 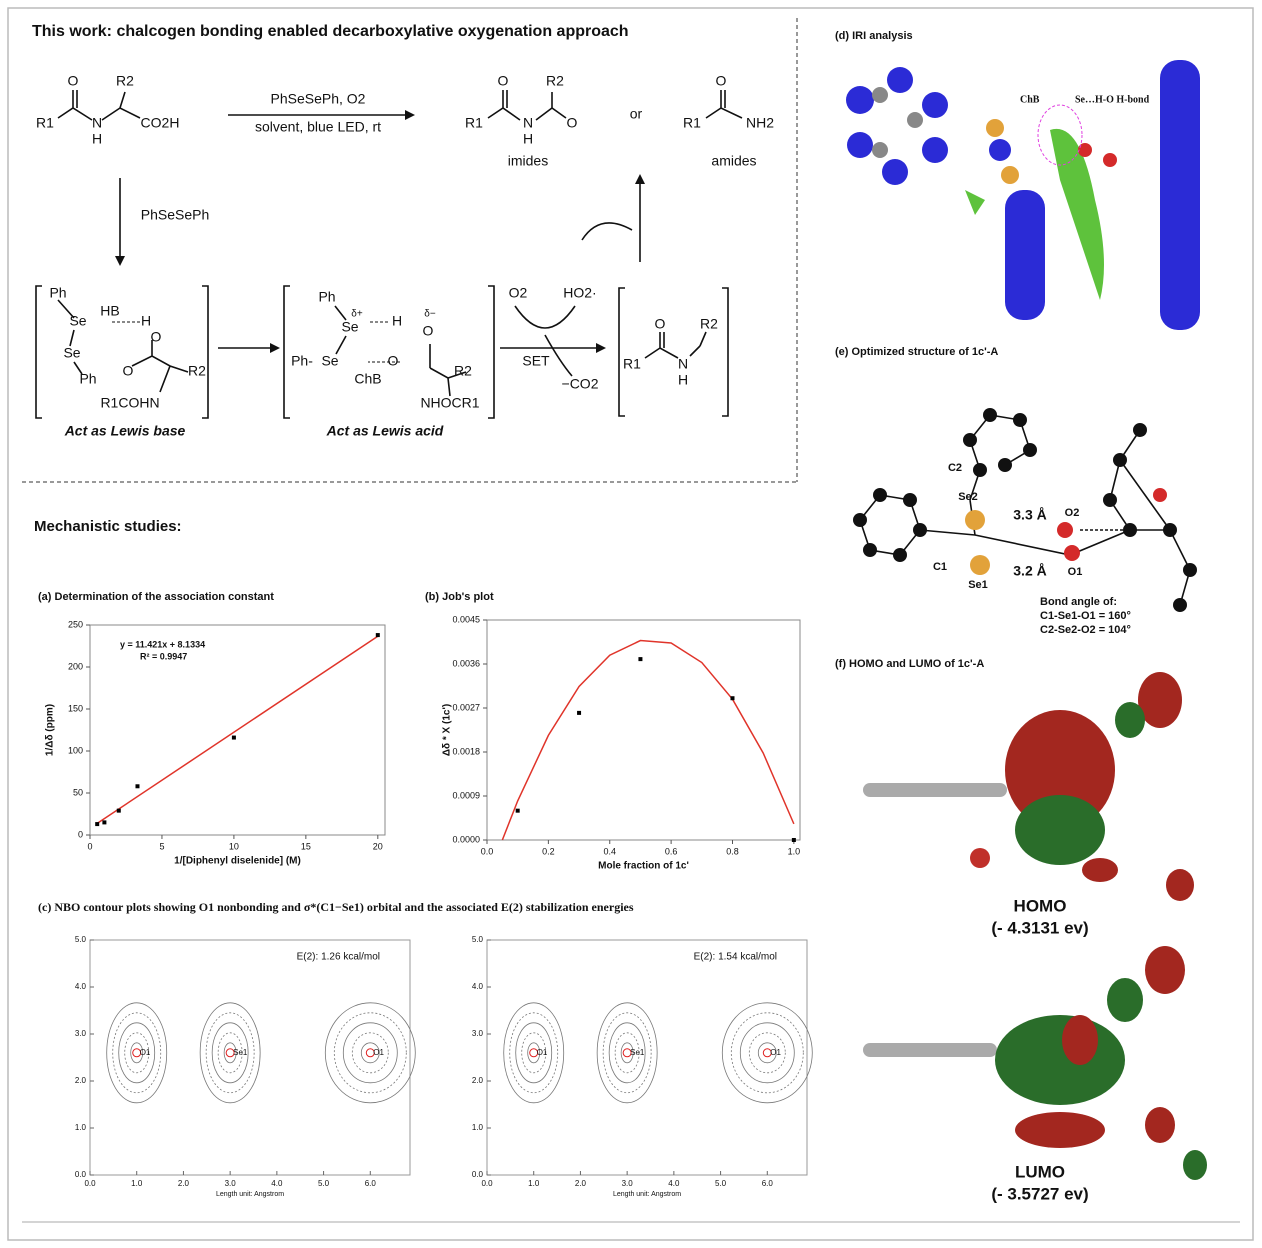 What do you see at coordinates (367, 379) in the screenshot?
I see `scheme-label: ChB` at bounding box center [367, 379].